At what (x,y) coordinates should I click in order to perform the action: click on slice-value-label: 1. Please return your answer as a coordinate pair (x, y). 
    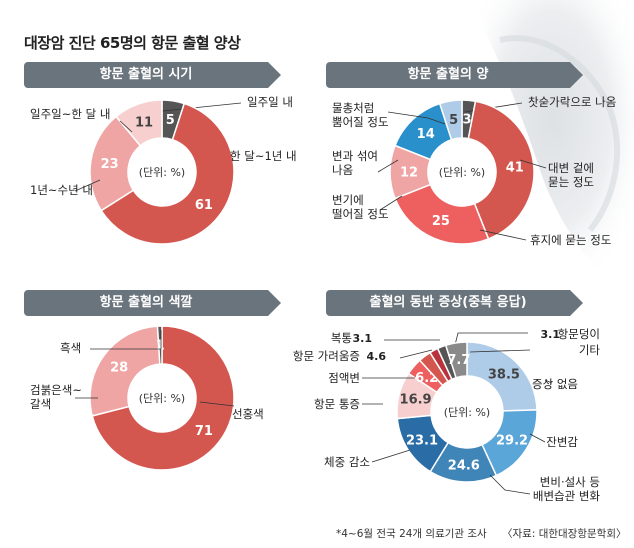
    Looking at the image, I should click on (160, 346).